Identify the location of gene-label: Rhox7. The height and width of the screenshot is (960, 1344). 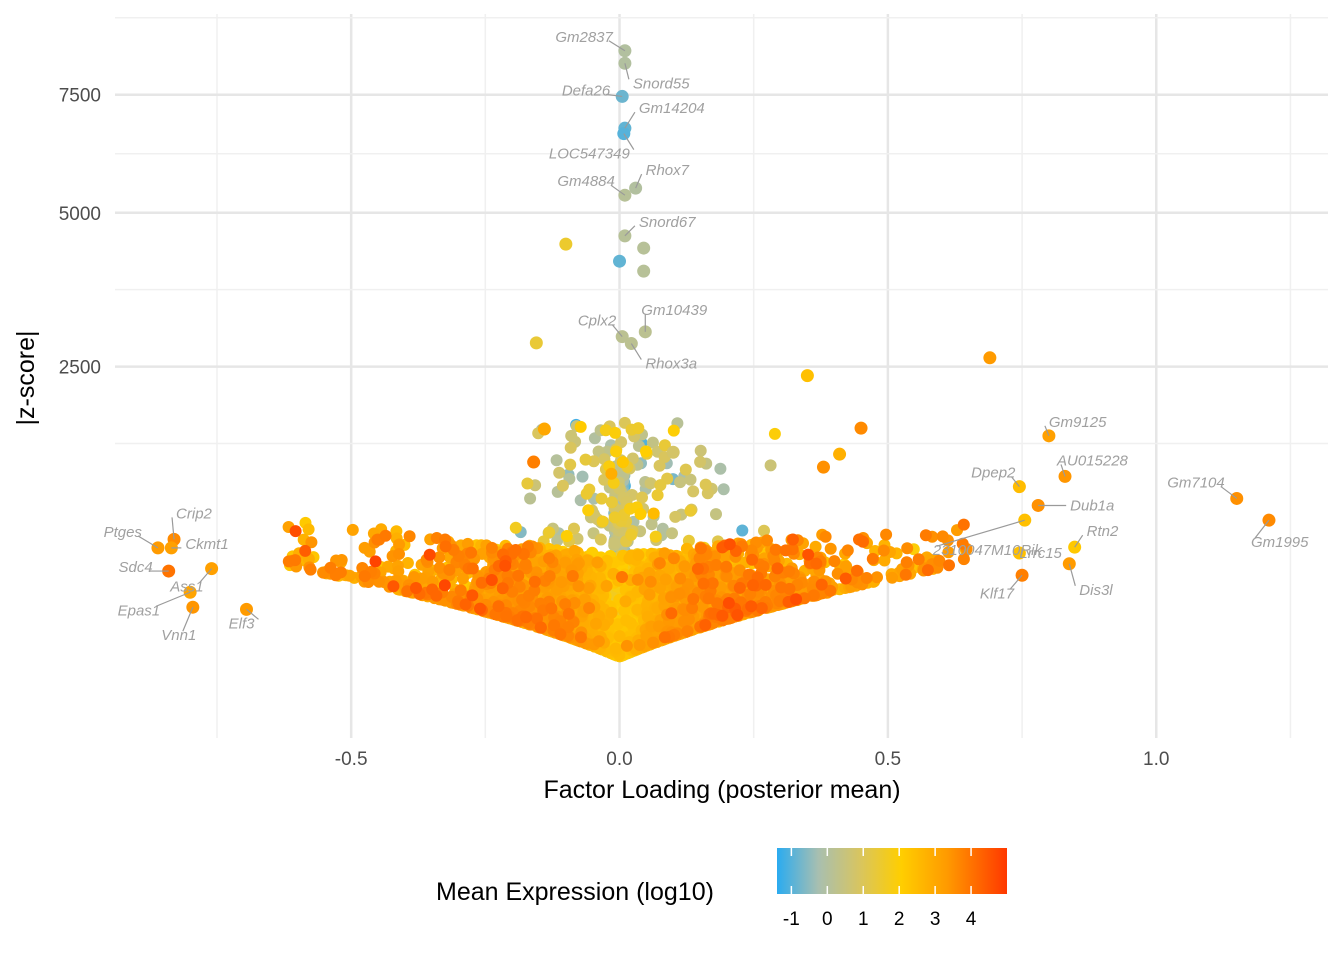
(668, 170).